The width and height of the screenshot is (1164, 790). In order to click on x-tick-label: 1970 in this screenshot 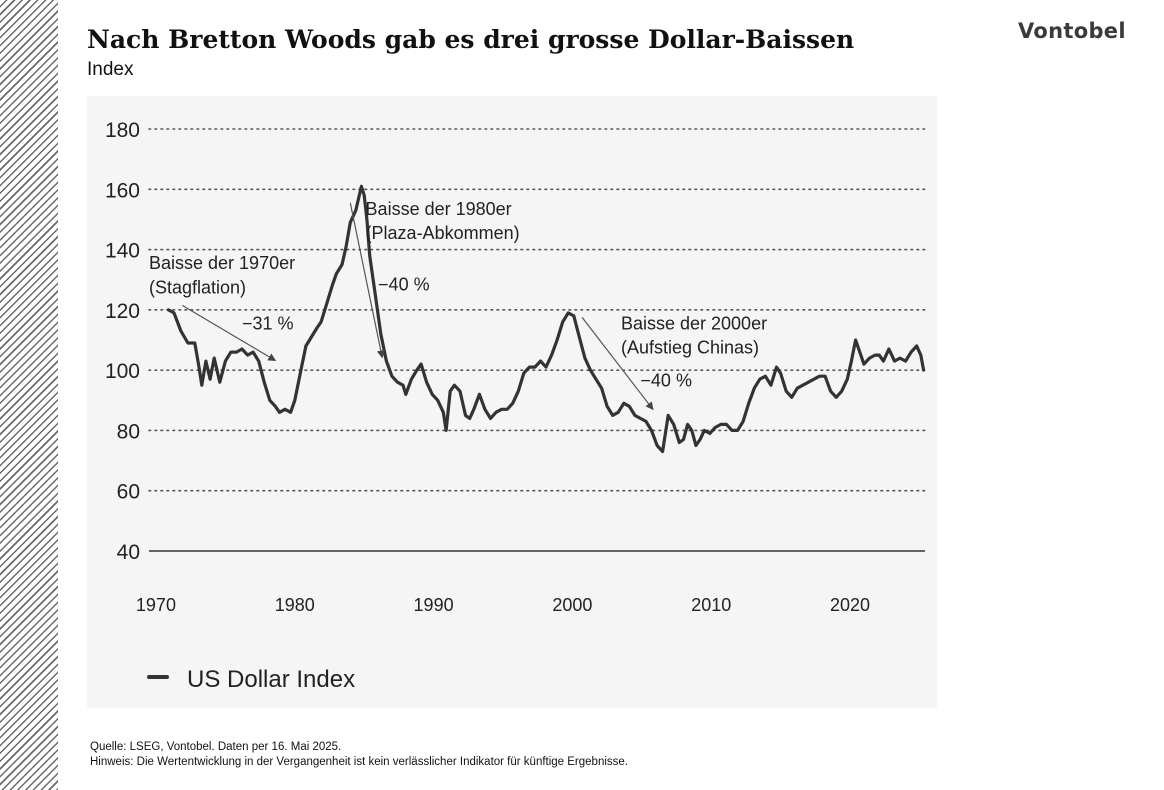, I will do `click(156, 605)`.